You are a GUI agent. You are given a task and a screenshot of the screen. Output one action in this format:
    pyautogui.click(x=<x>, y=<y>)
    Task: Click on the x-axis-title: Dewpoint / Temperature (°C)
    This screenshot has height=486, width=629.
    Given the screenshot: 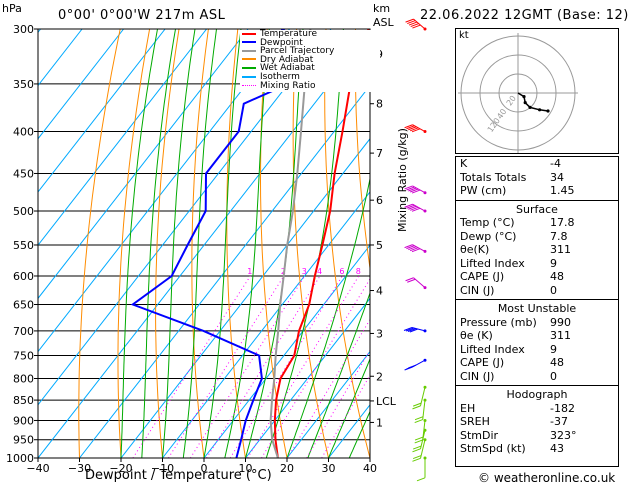 What is the action you would take?
    pyautogui.click(x=178, y=475)
    